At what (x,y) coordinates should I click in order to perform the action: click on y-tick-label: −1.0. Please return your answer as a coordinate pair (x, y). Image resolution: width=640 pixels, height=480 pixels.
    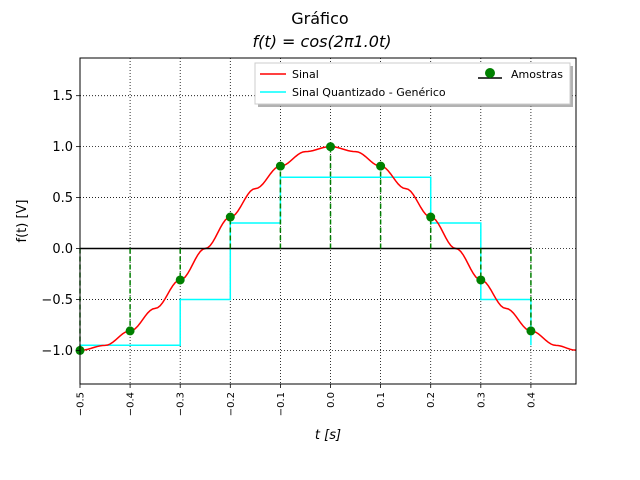
    Looking at the image, I should click on (57, 351).